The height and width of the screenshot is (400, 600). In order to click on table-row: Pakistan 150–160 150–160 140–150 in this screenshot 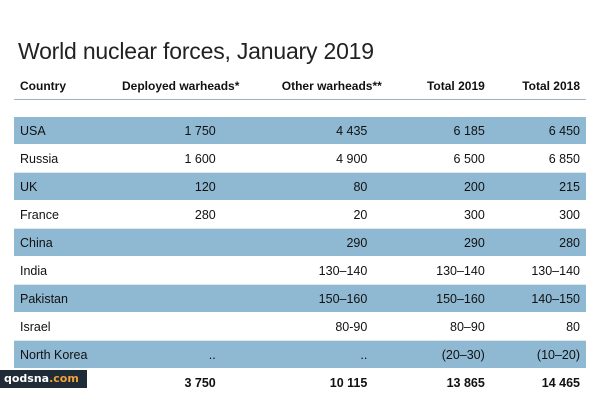, I will do `click(300, 298)`.